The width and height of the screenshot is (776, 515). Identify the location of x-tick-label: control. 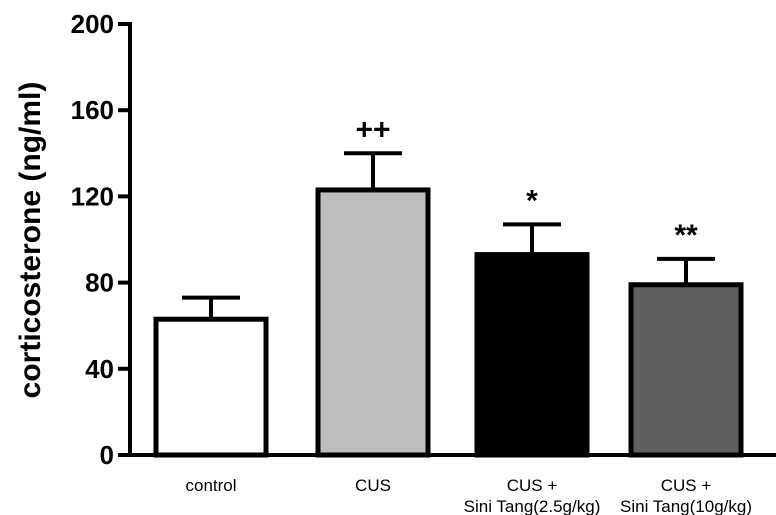
(210, 485).